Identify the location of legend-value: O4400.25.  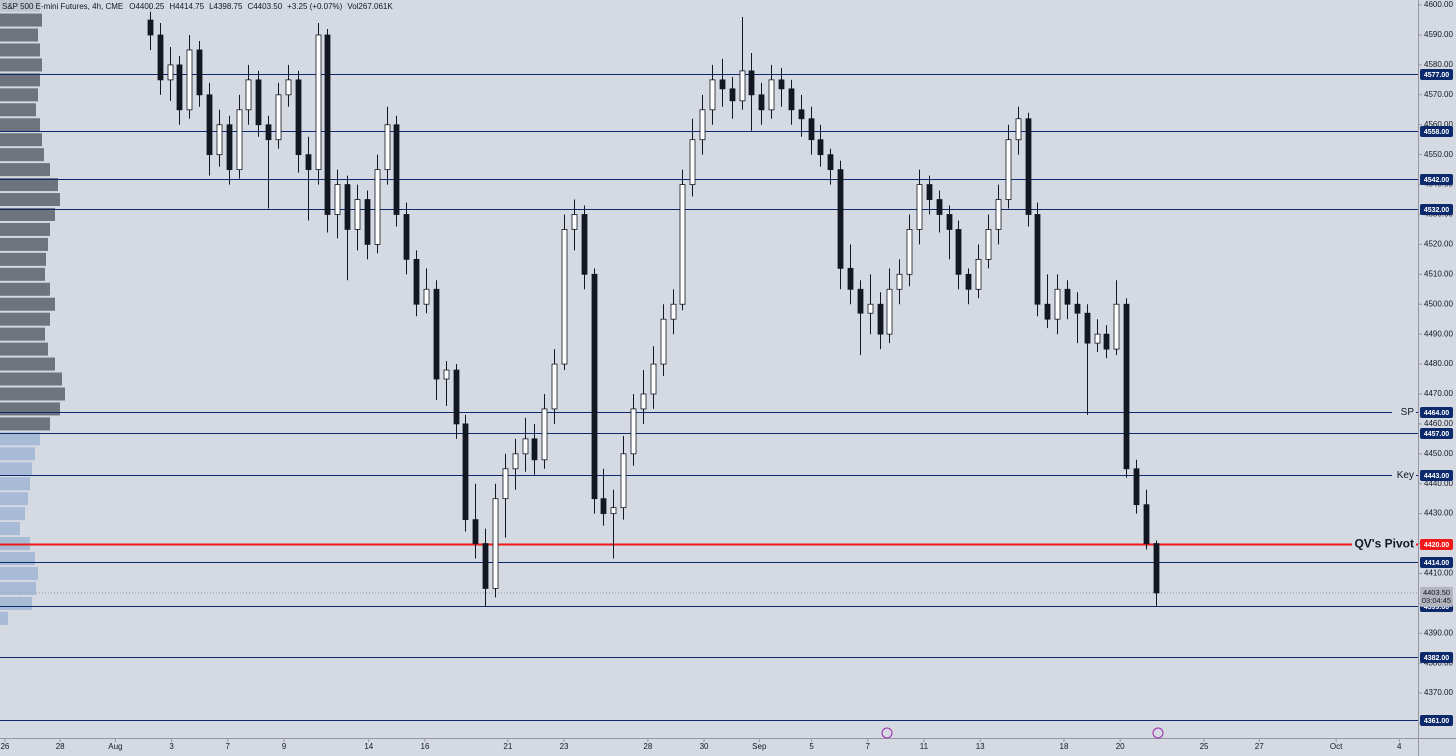
(147, 6).